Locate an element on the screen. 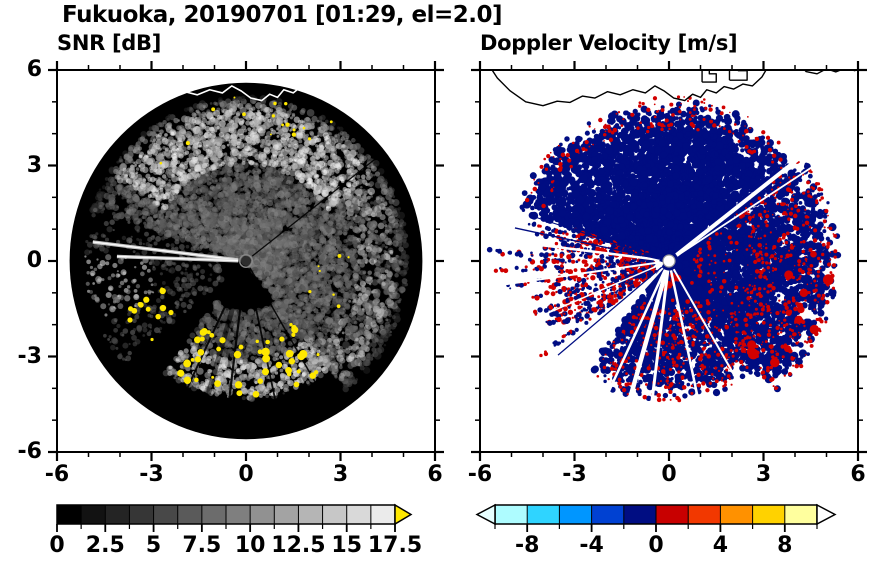 Image resolution: width=870 pixels, height=570 pixels. figure-title: Fukuoka, 20190701 [01:29, el=2.0] is located at coordinates (282, 15).